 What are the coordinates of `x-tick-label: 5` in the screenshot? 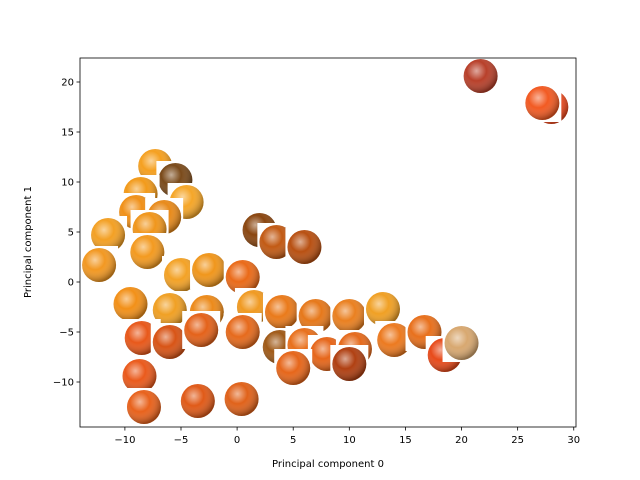 It's located at (293, 440).